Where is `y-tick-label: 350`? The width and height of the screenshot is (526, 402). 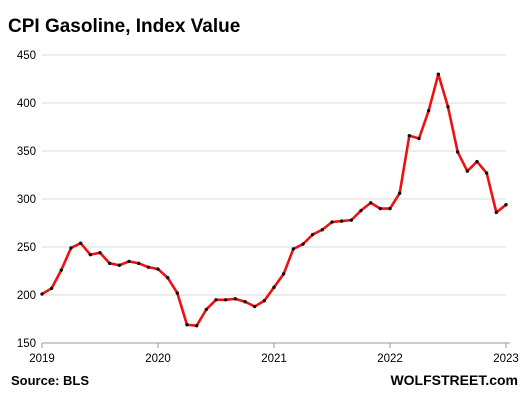
y-tick-label: 350 is located at coordinates (26, 152).